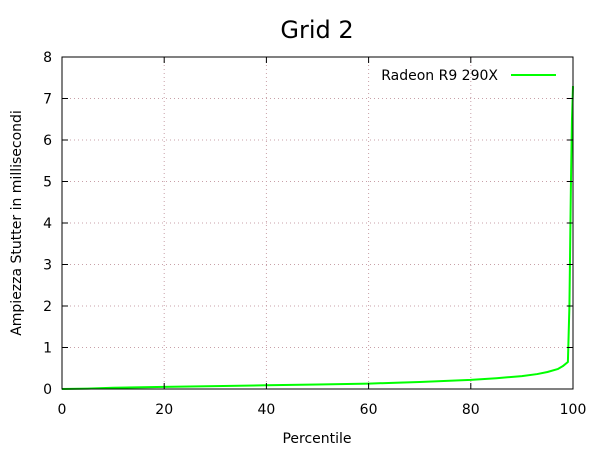  What do you see at coordinates (316, 30) in the screenshot?
I see `chart-title: Grid 2` at bounding box center [316, 30].